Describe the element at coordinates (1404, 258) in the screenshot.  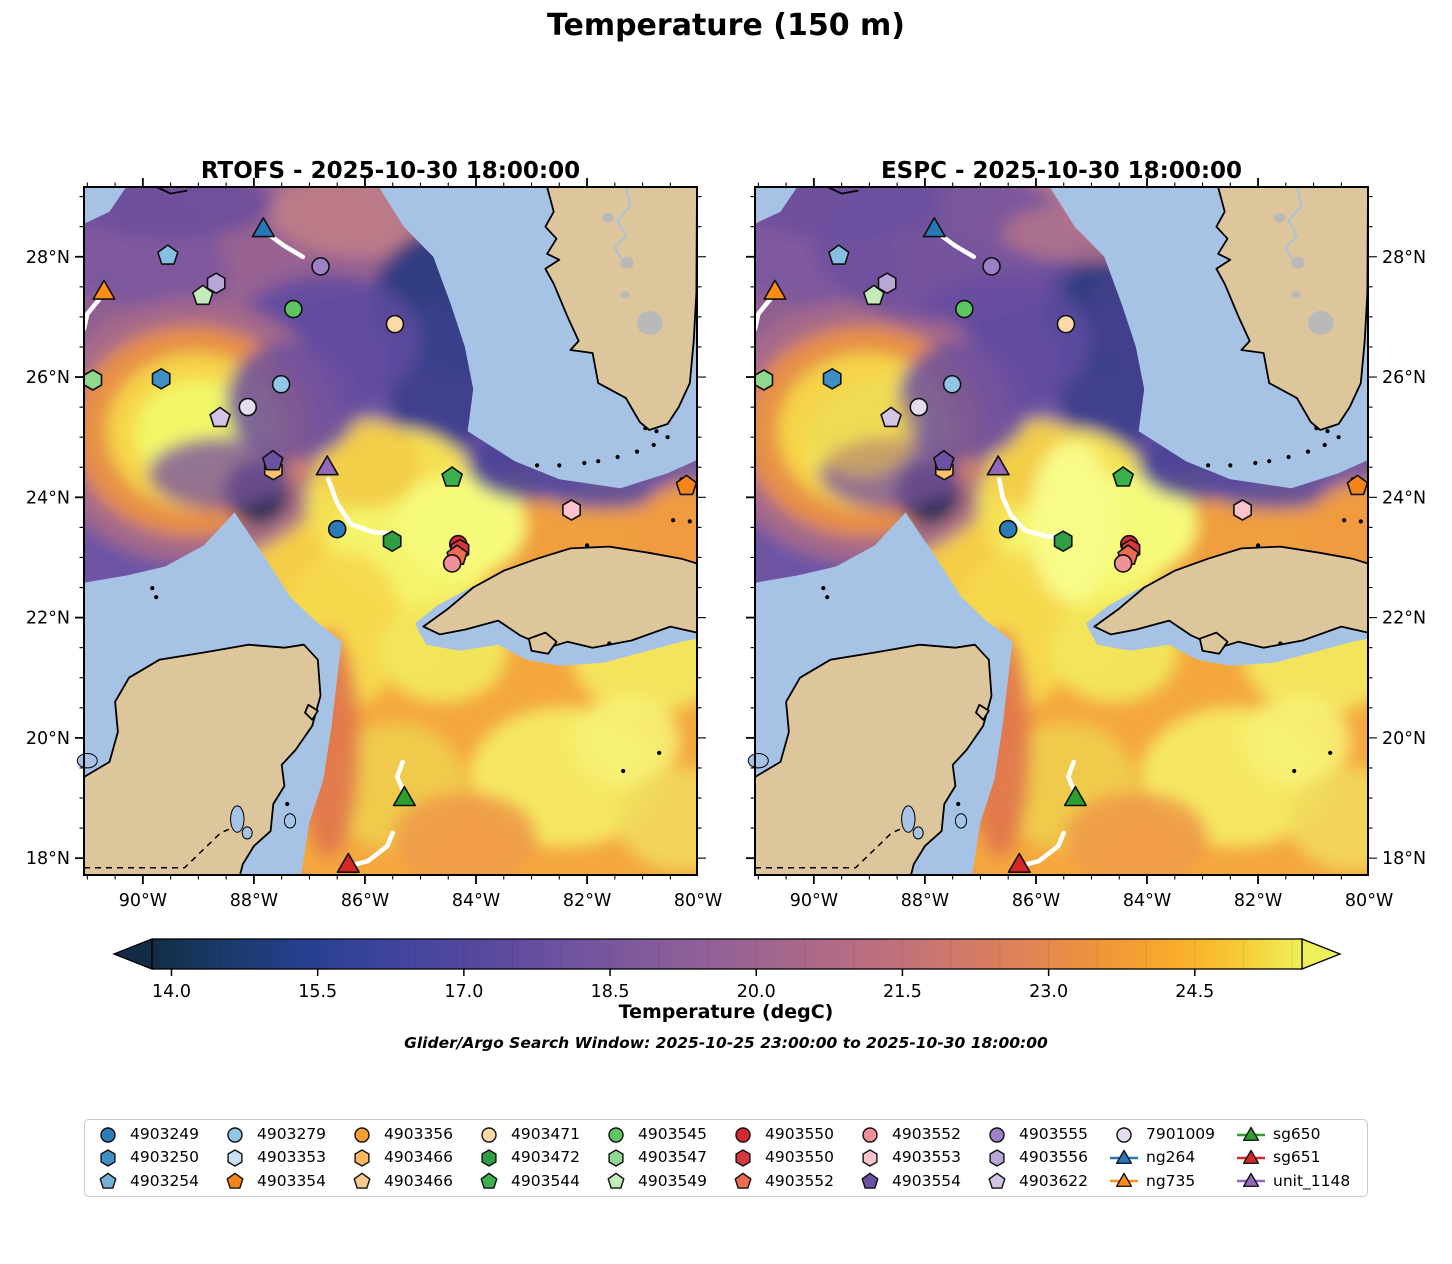
I see `y-tick-label: 28°N` at that location.